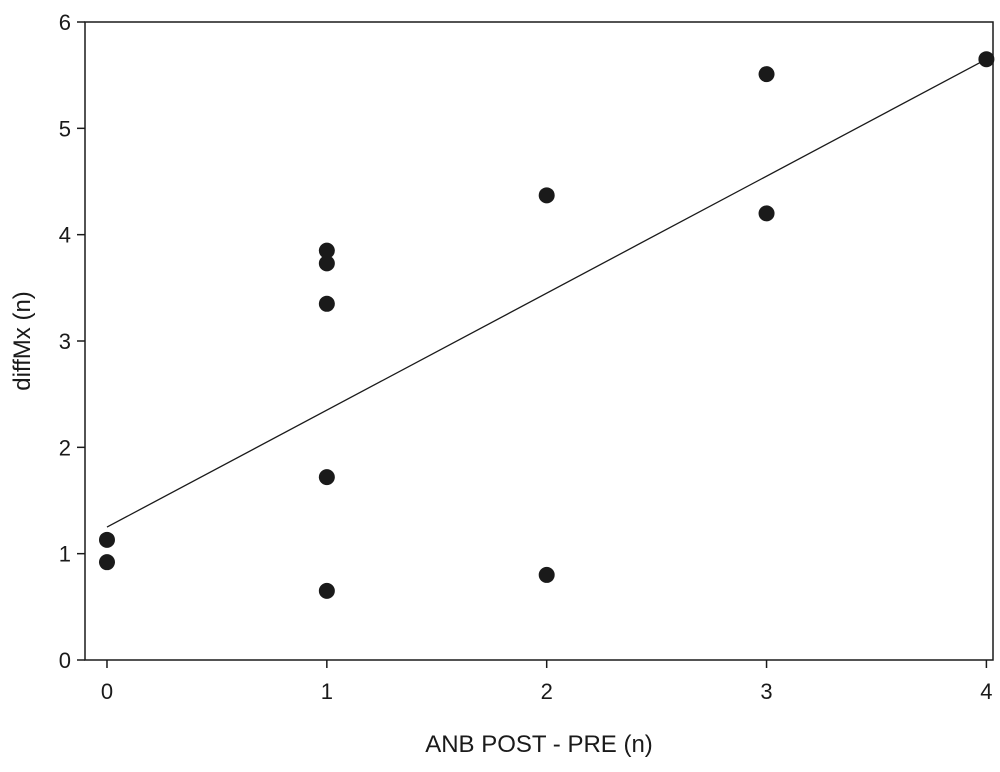 This screenshot has width=1000, height=772. What do you see at coordinates (65, 235) in the screenshot?
I see `y-tick-label: 4` at bounding box center [65, 235].